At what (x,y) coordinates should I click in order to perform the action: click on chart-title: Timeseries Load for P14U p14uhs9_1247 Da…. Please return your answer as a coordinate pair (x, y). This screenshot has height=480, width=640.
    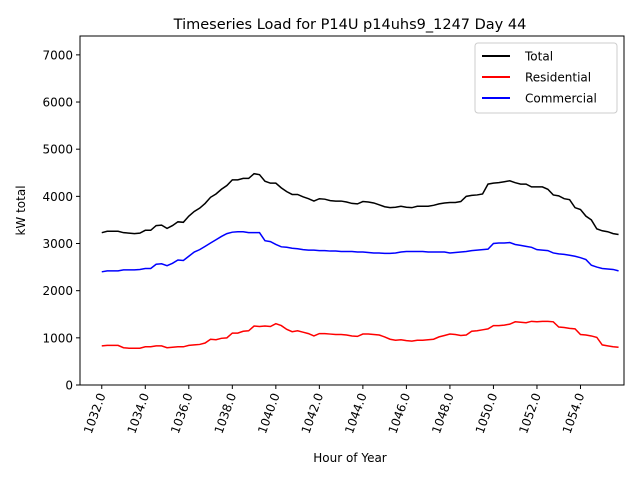
    Looking at the image, I should click on (350, 25).